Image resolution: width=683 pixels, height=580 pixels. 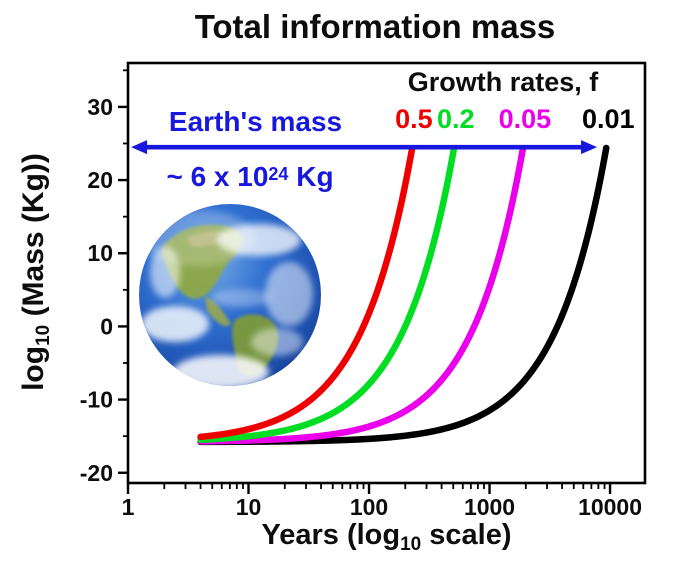 I want to click on legend-title: Growth rates, f, so click(x=503, y=82).